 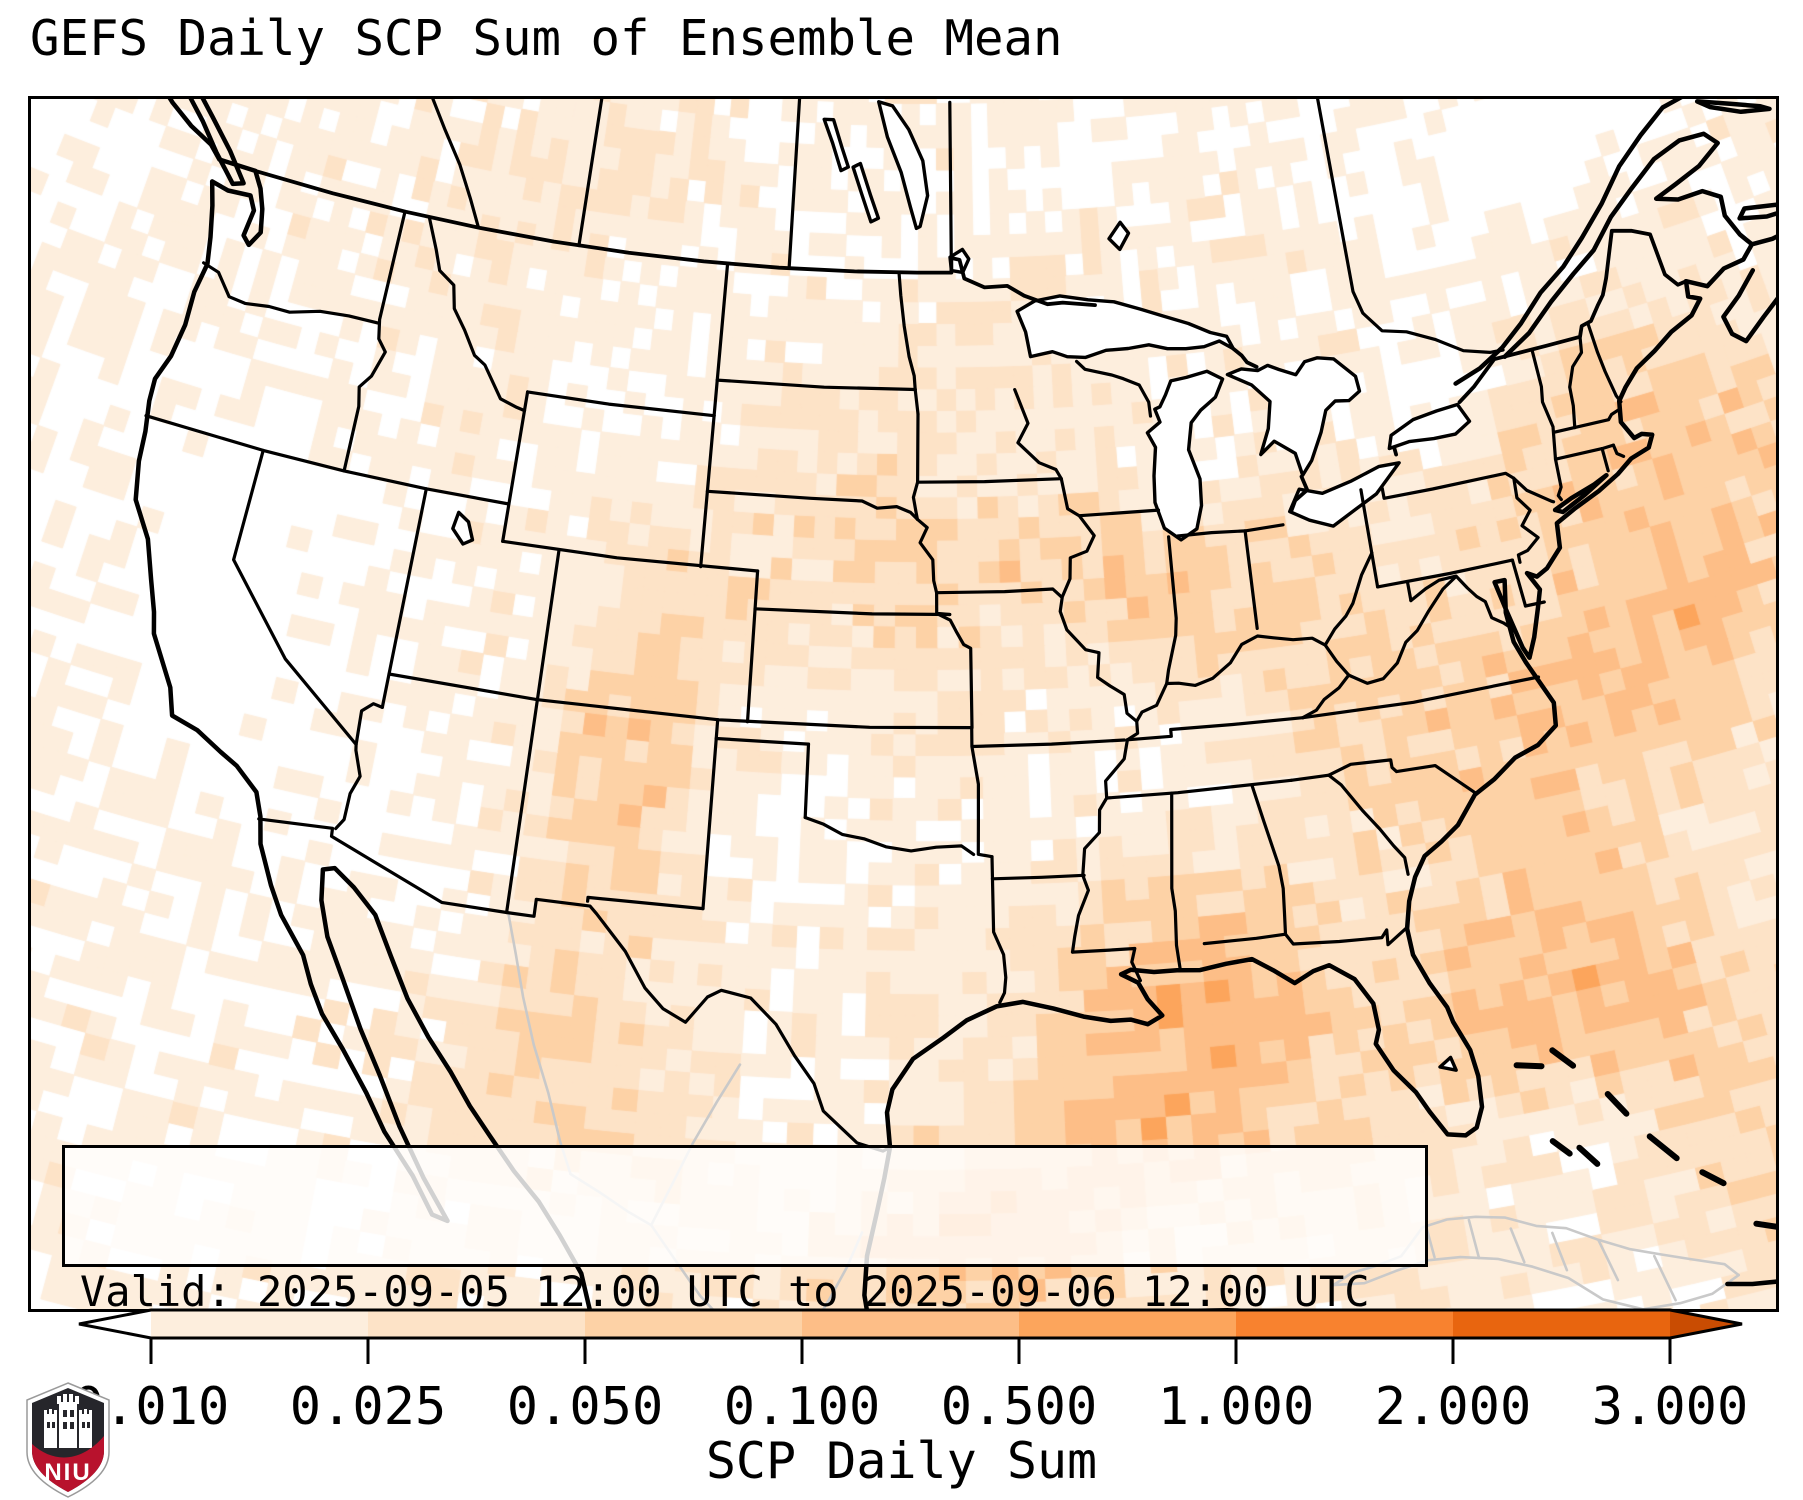 I want to click on colorbar-label: SCP Daily Sum, so click(x=901, y=1461).